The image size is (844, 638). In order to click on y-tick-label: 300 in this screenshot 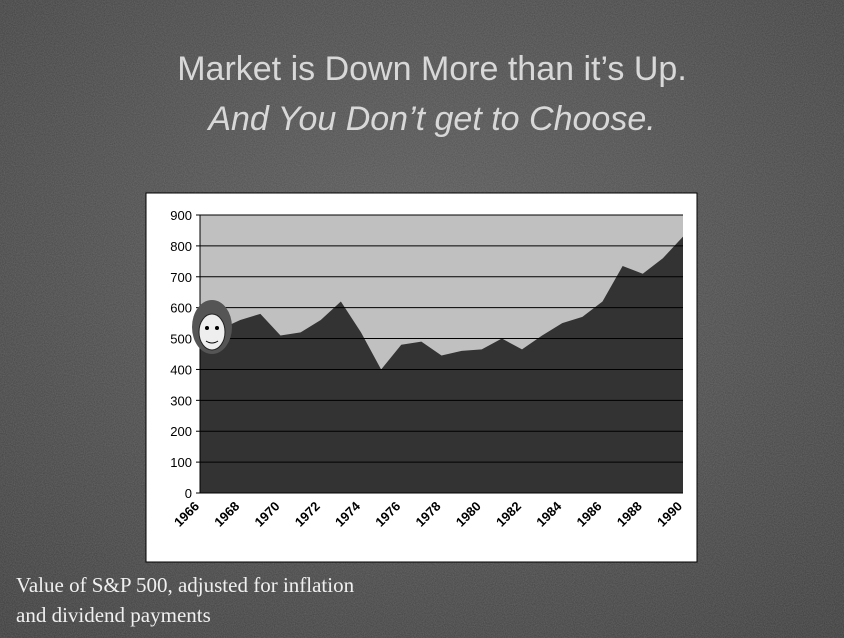, I will do `click(181, 400)`.